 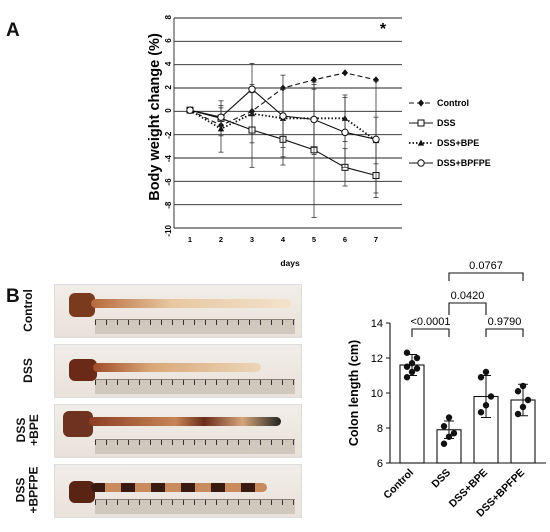 I want to click on legend-item: DSS+BPFPE, so click(x=450, y=163).